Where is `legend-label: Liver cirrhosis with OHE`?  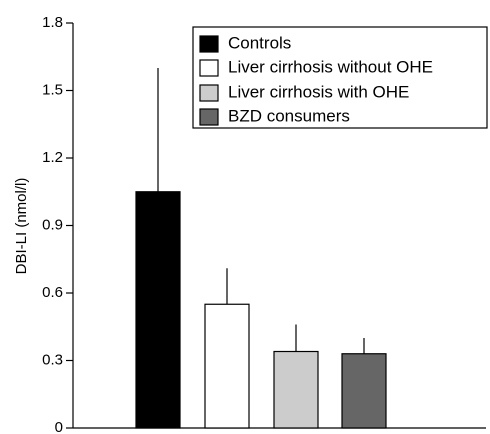 legend-label: Liver cirrhosis with OHE is located at coordinates (318, 91).